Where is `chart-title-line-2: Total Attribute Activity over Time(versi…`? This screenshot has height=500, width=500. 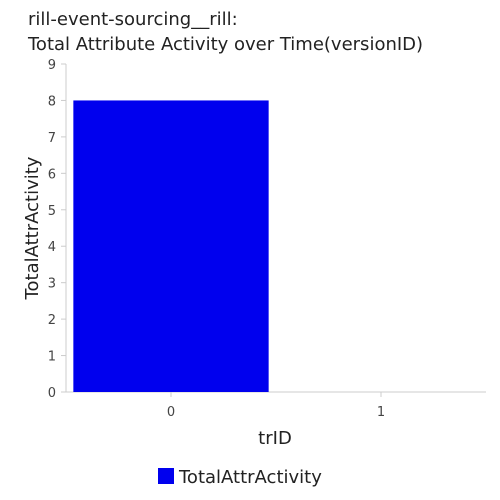 chart-title-line-2: Total Attribute Activity over Time(versi… is located at coordinates (225, 44).